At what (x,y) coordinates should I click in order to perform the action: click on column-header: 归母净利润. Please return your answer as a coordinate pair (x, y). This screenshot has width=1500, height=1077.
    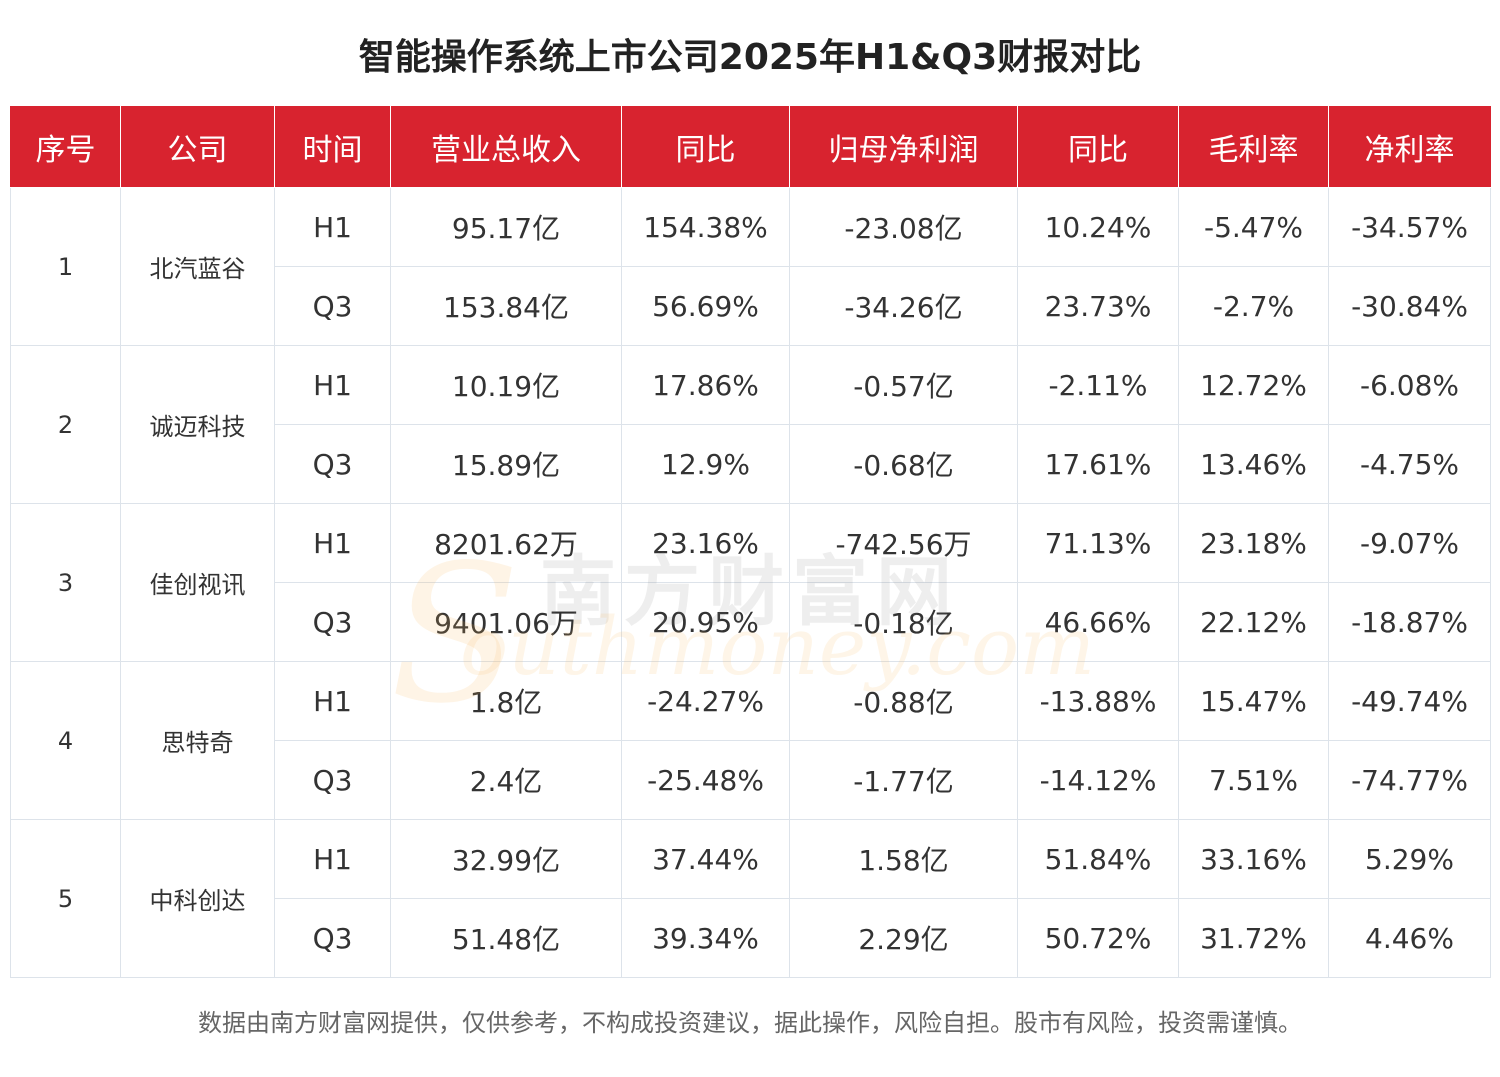
    Looking at the image, I should click on (903, 147).